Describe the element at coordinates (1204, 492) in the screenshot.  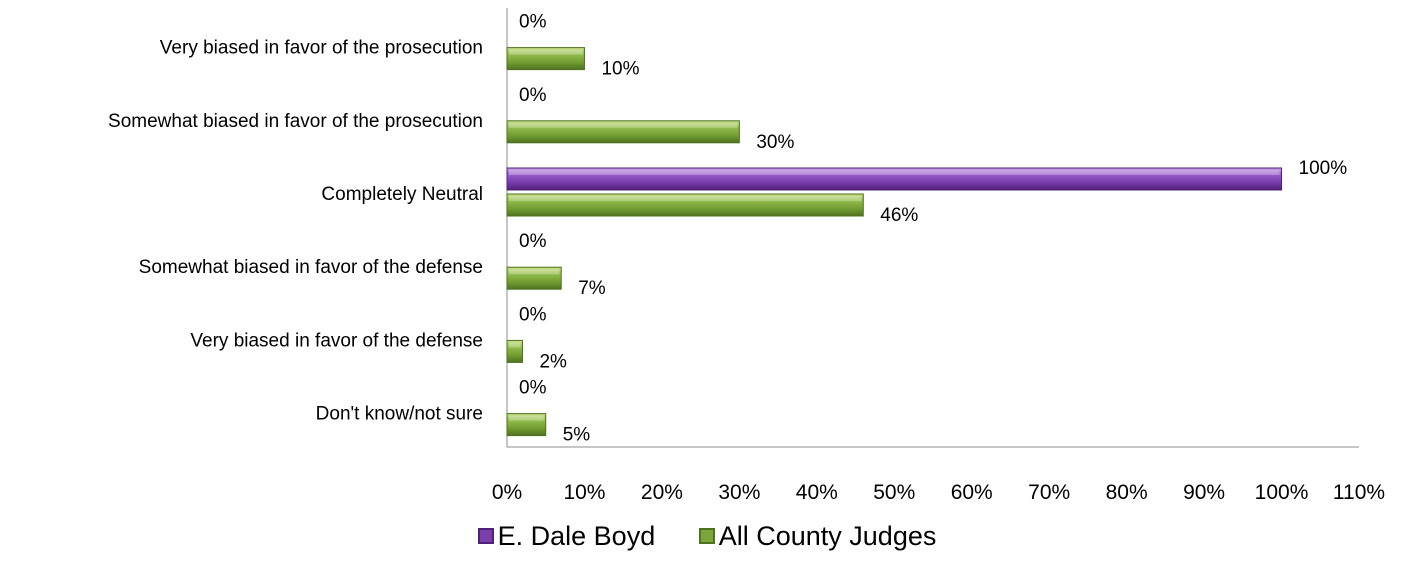
I see `x-tick-label: 90%` at that location.